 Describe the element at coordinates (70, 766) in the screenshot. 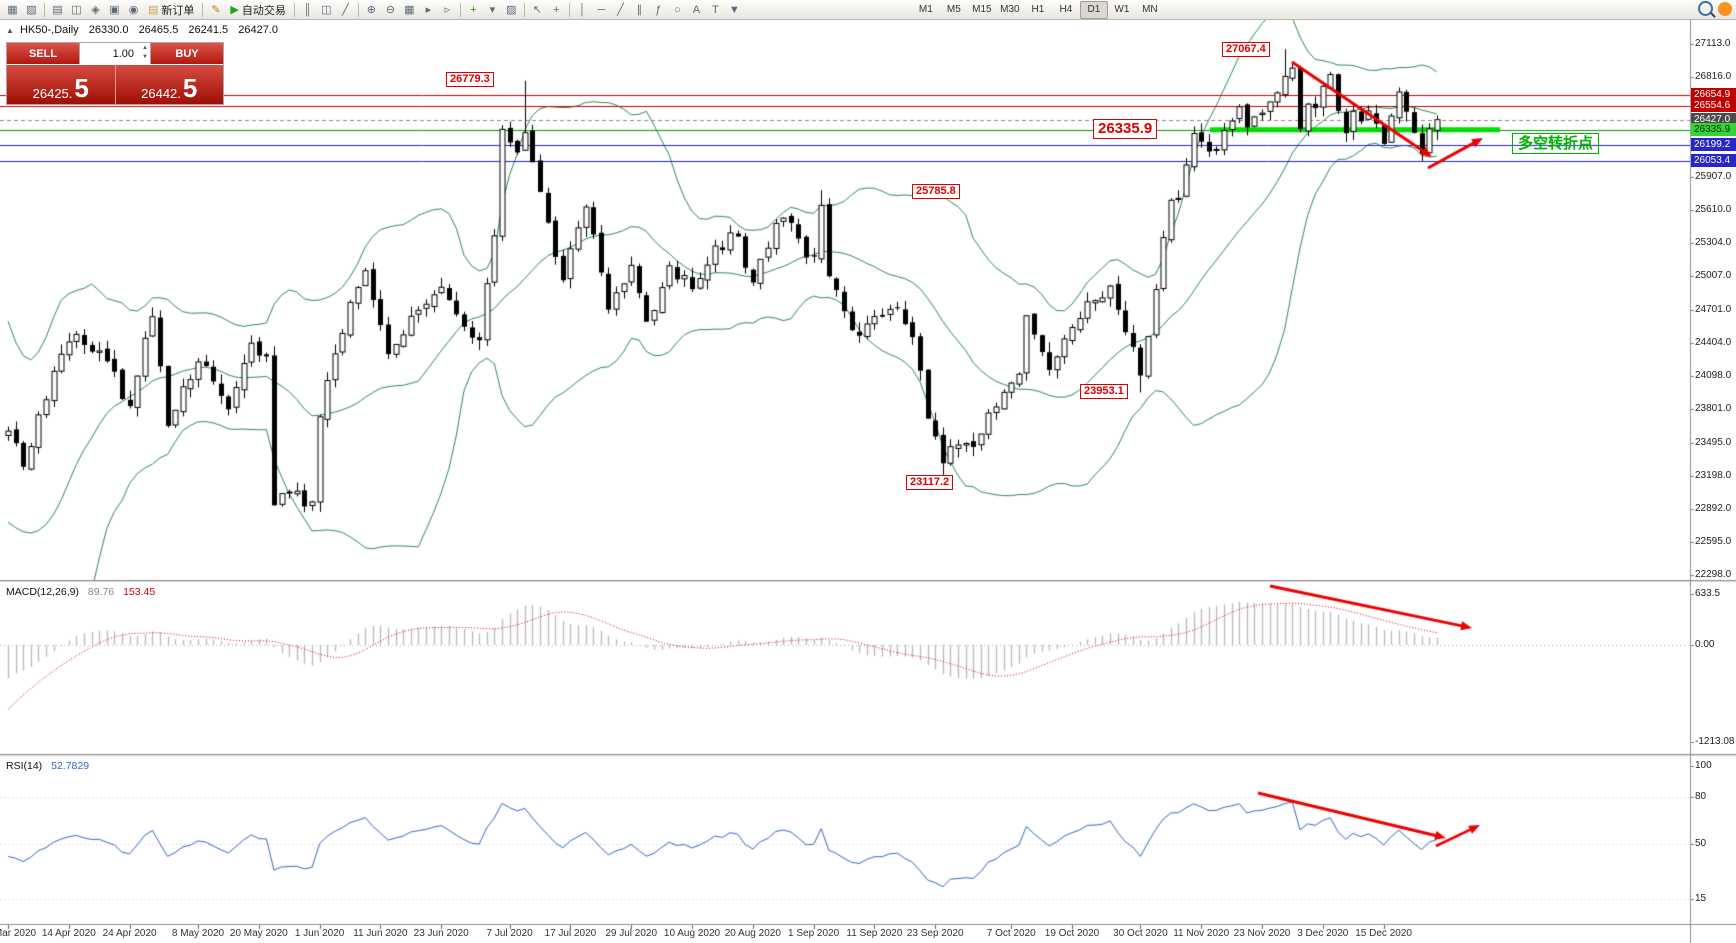

I see `rsi-value: 52.7829` at that location.